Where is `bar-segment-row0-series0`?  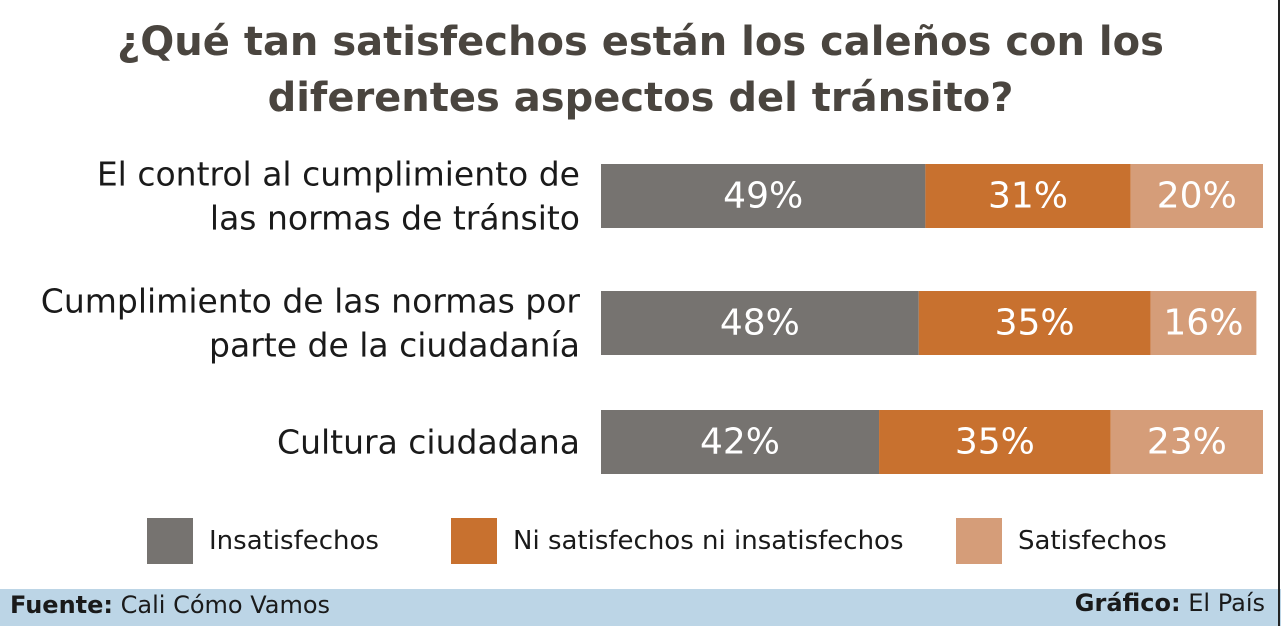 bar-segment-row0-series0 is located at coordinates (763, 196).